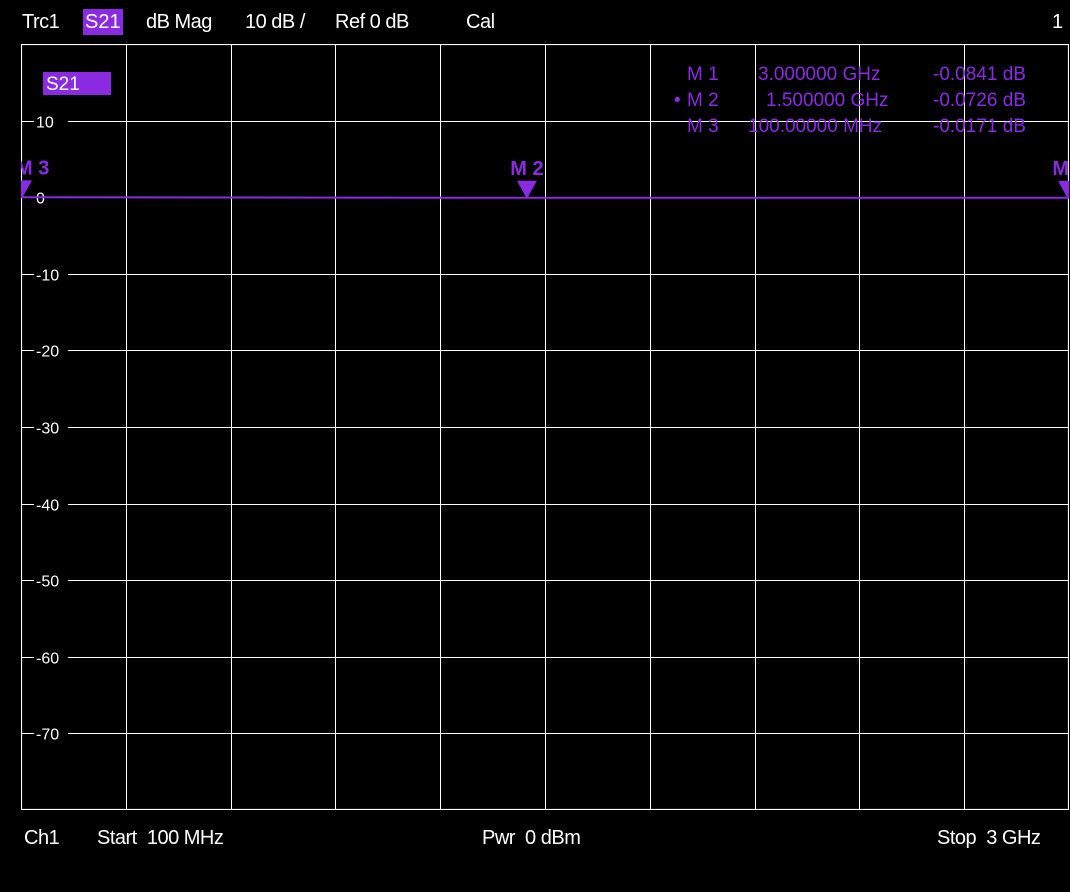 The image size is (1070, 892). I want to click on marker-3-response: -0.0171 dB, so click(979, 126).